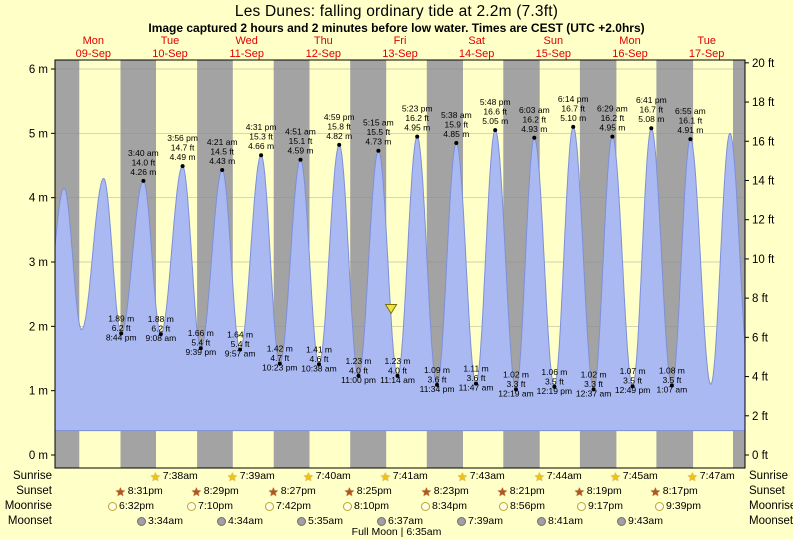  What do you see at coordinates (558, 476) in the screenshot?
I see `sunrise-event: ★ 7:44am` at bounding box center [558, 476].